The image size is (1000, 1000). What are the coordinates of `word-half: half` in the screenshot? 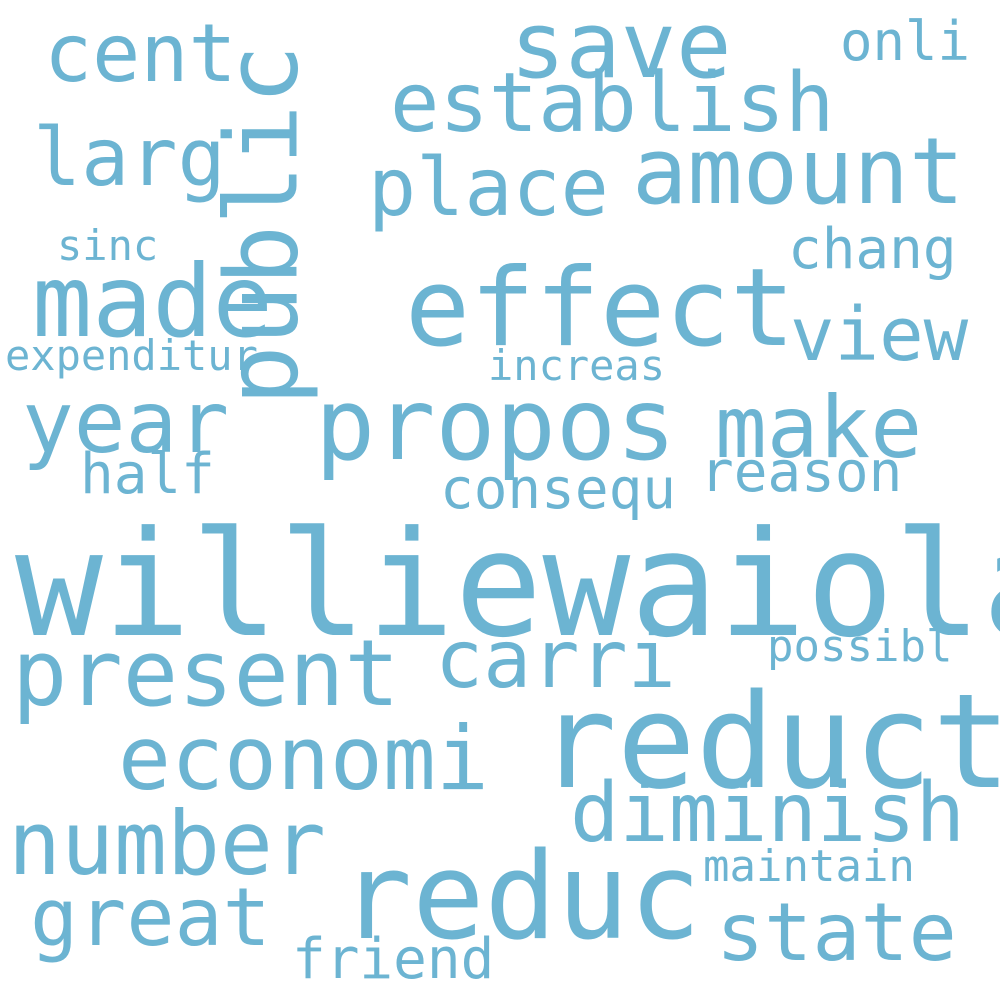 It's located at (147, 474).